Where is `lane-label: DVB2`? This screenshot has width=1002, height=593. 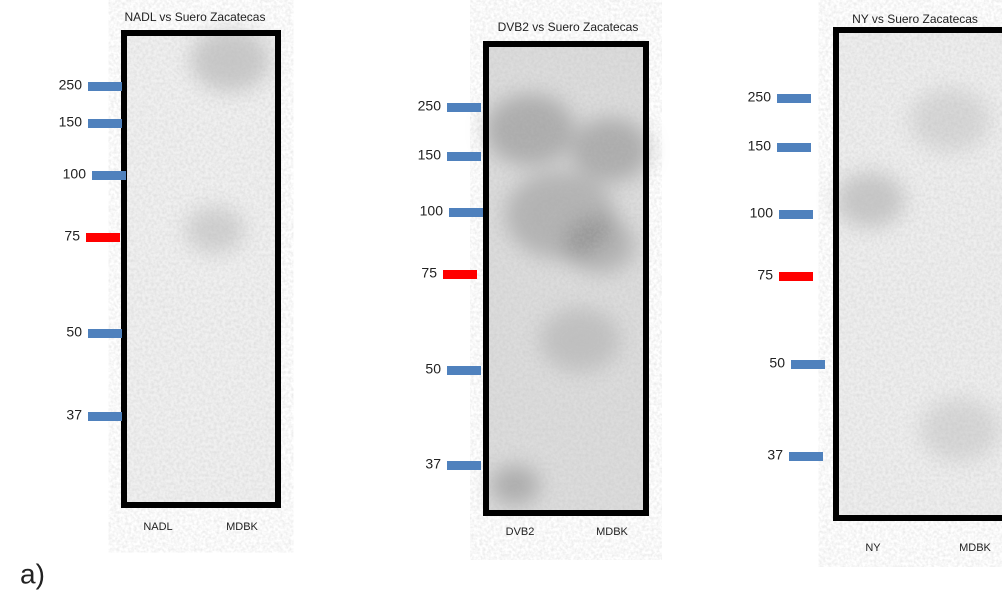 lane-label: DVB2 is located at coordinates (520, 532).